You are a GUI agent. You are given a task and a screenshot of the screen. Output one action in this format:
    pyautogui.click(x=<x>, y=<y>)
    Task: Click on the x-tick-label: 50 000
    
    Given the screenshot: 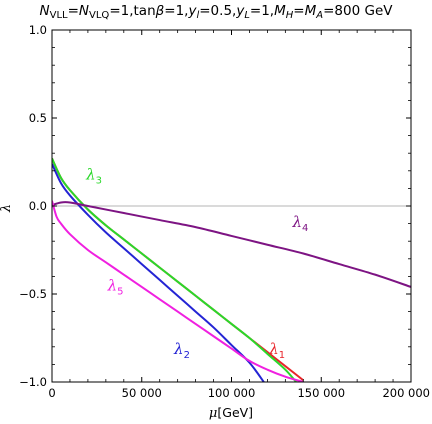 What is the action you would take?
    pyautogui.click(x=142, y=393)
    